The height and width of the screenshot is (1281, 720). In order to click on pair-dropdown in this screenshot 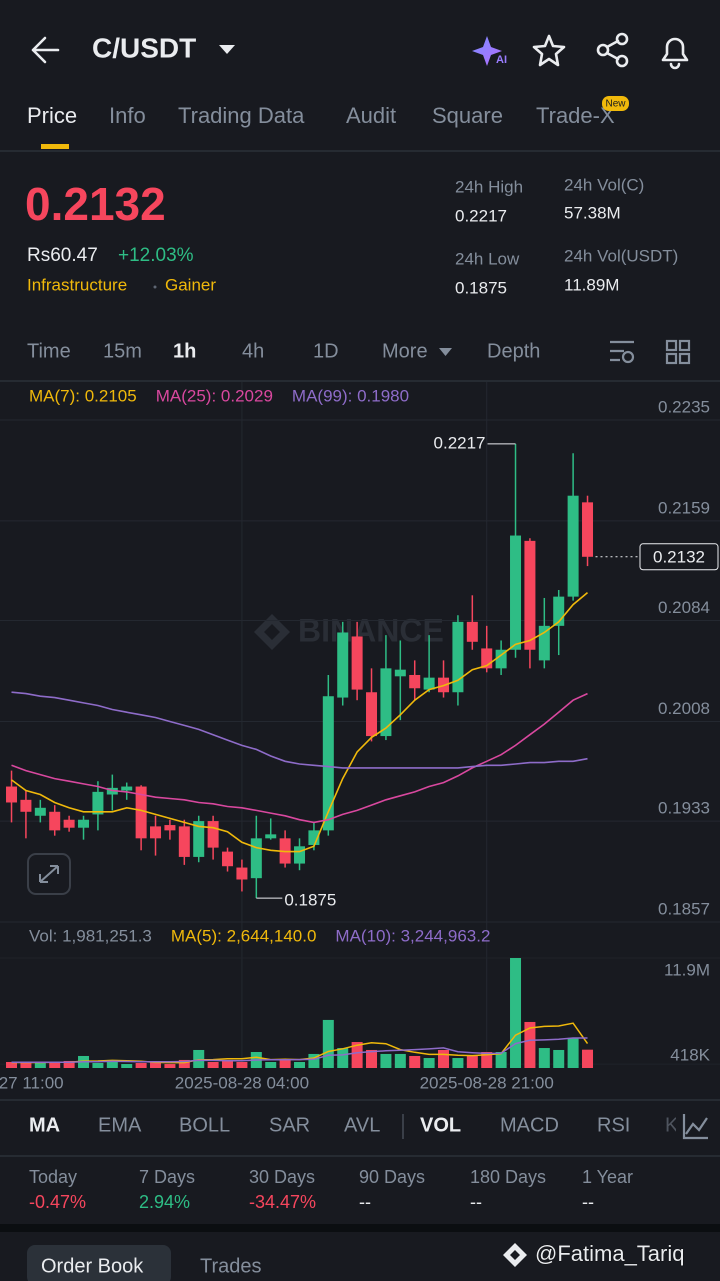, I will do `click(227, 49)`.